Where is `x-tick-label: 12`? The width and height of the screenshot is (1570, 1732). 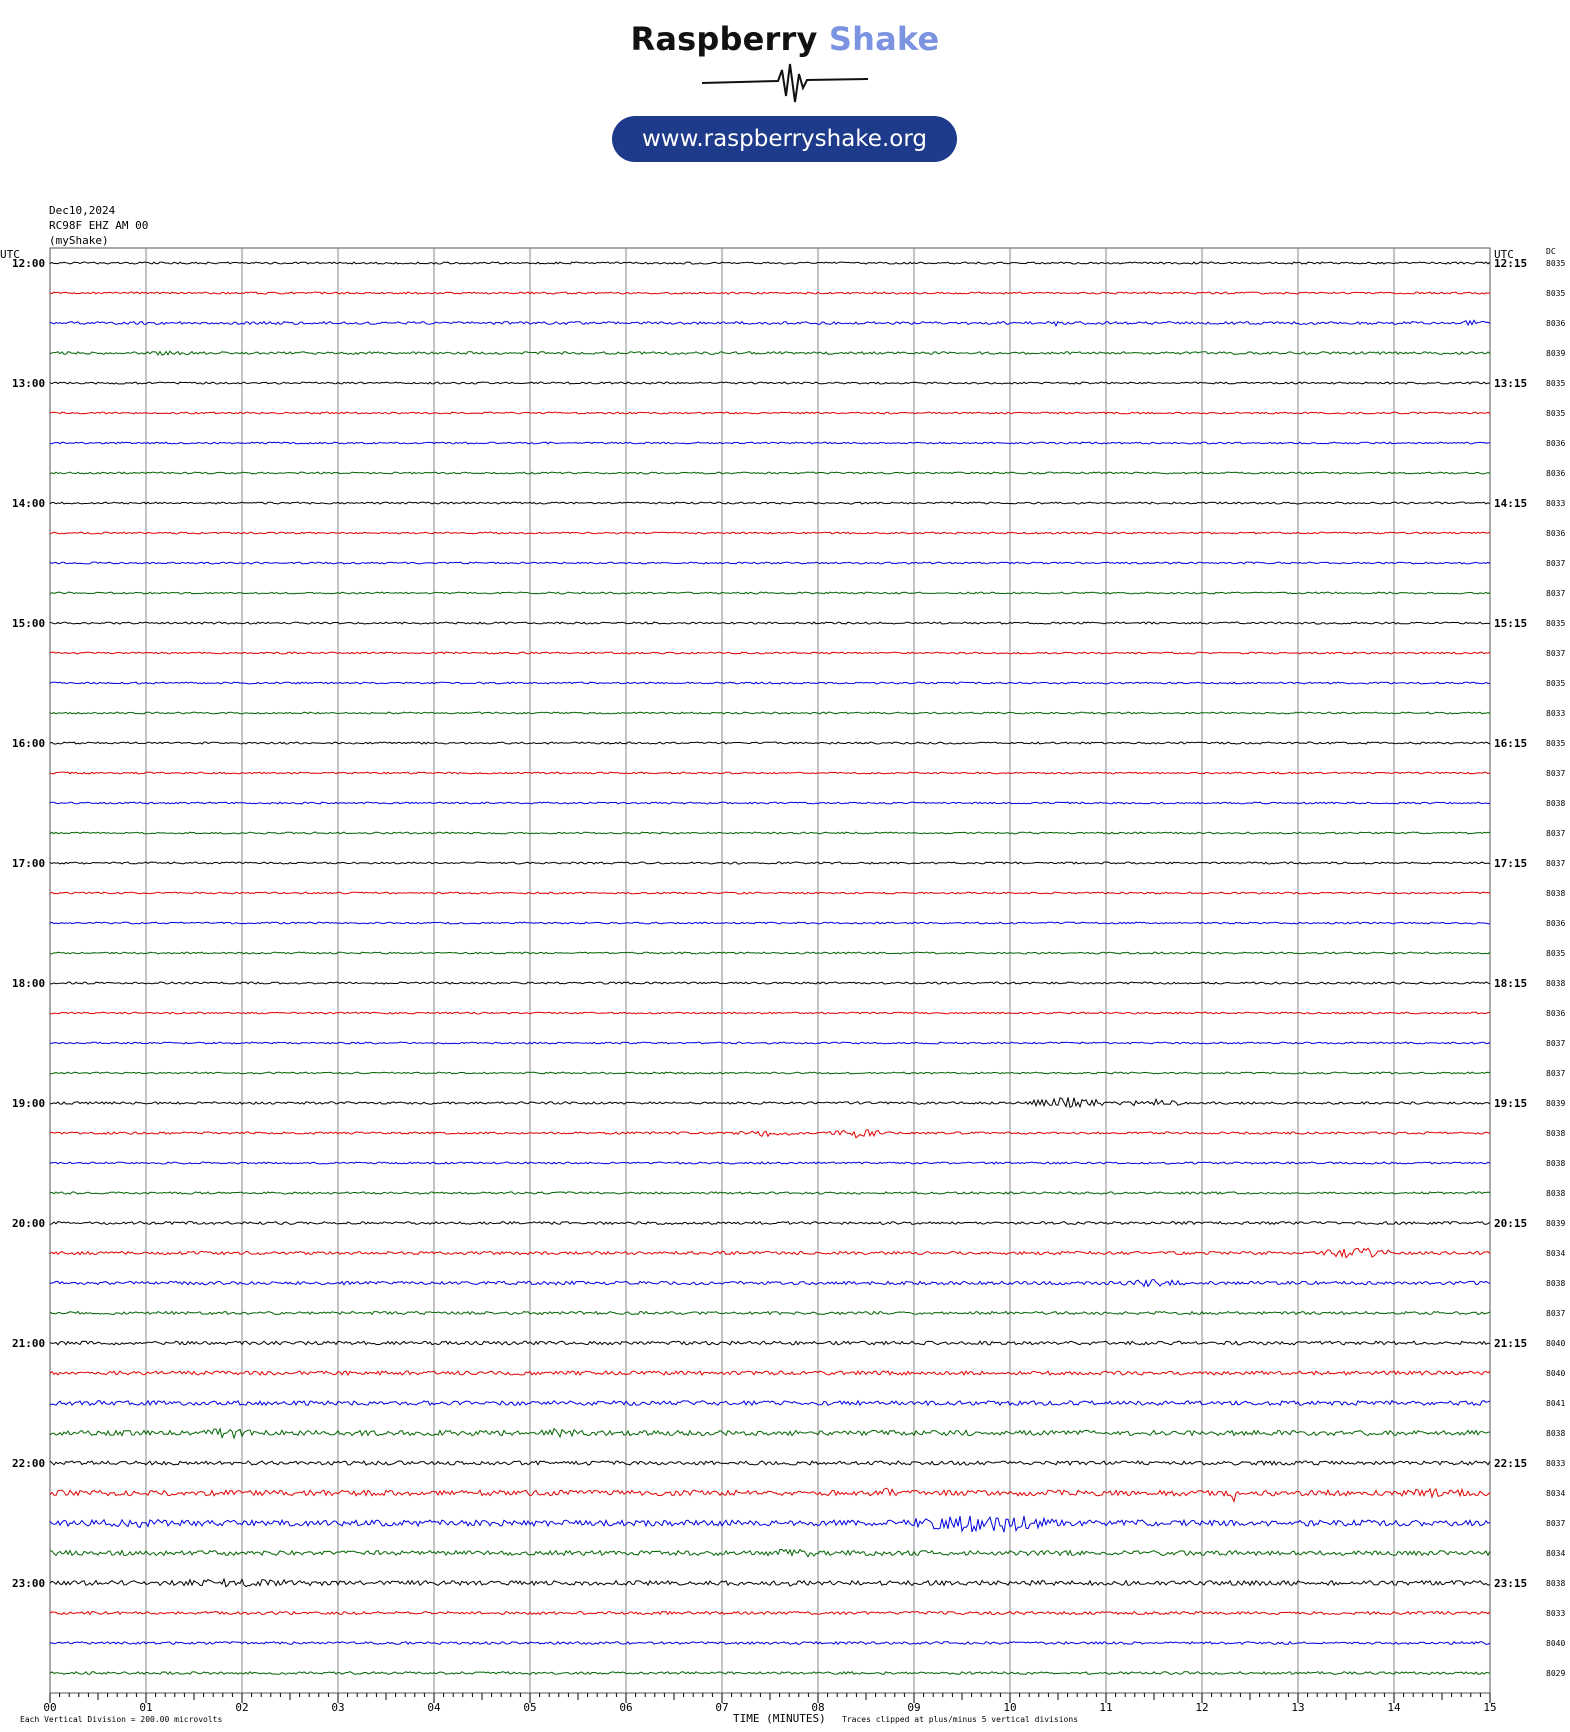 x-tick-label: 12 is located at coordinates (1201, 1707).